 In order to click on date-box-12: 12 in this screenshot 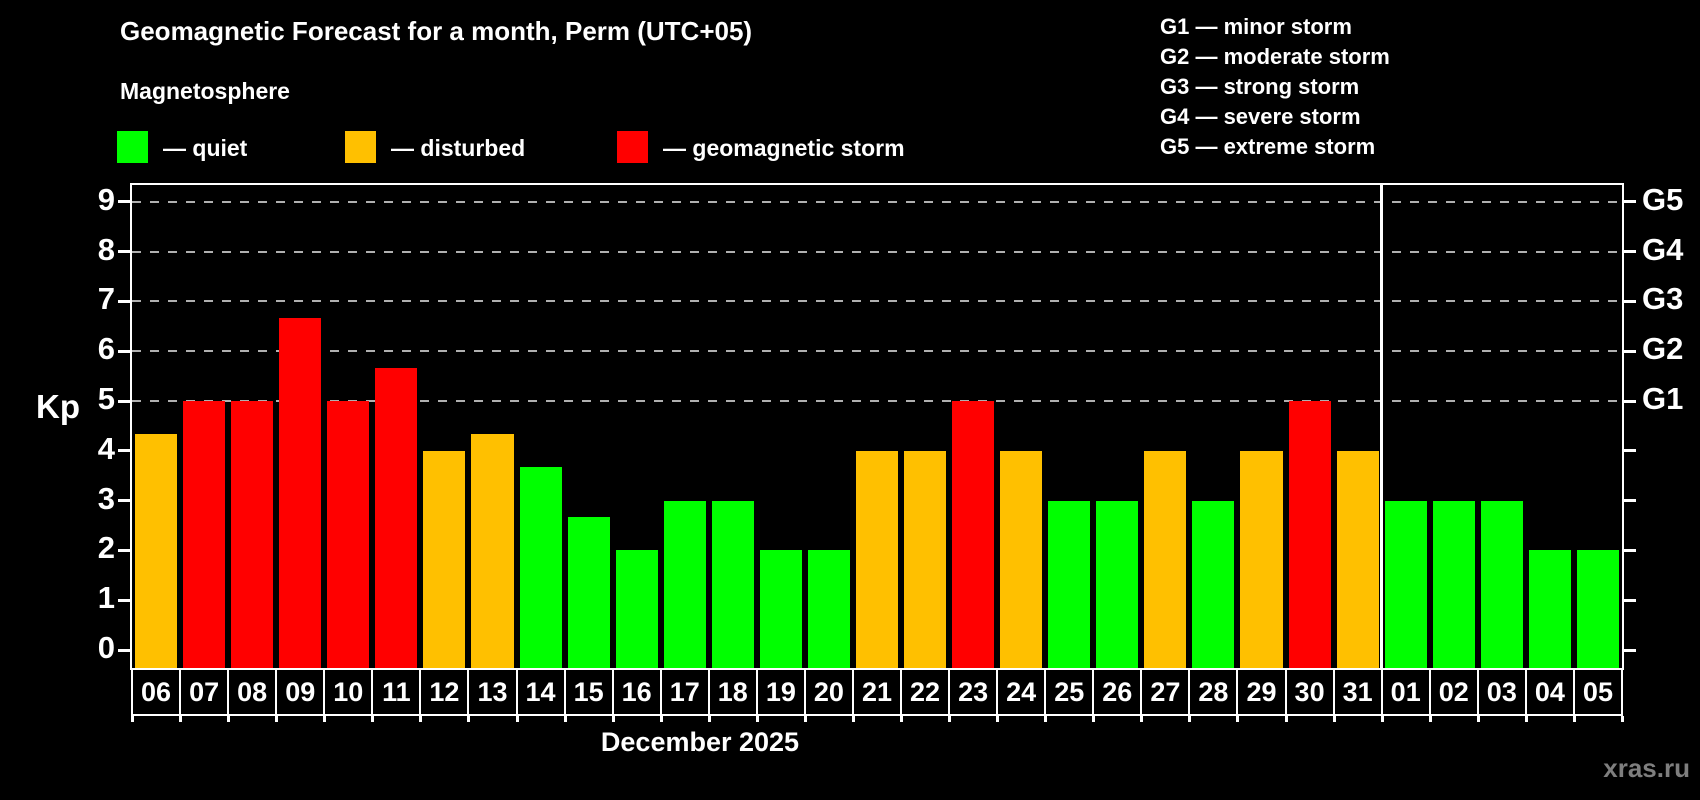, I will do `click(444, 692)`.